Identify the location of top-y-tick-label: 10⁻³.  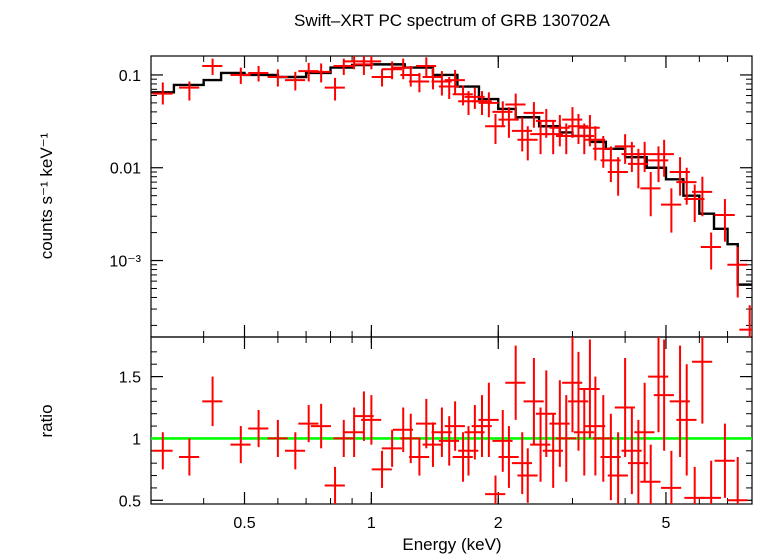
(125, 262).